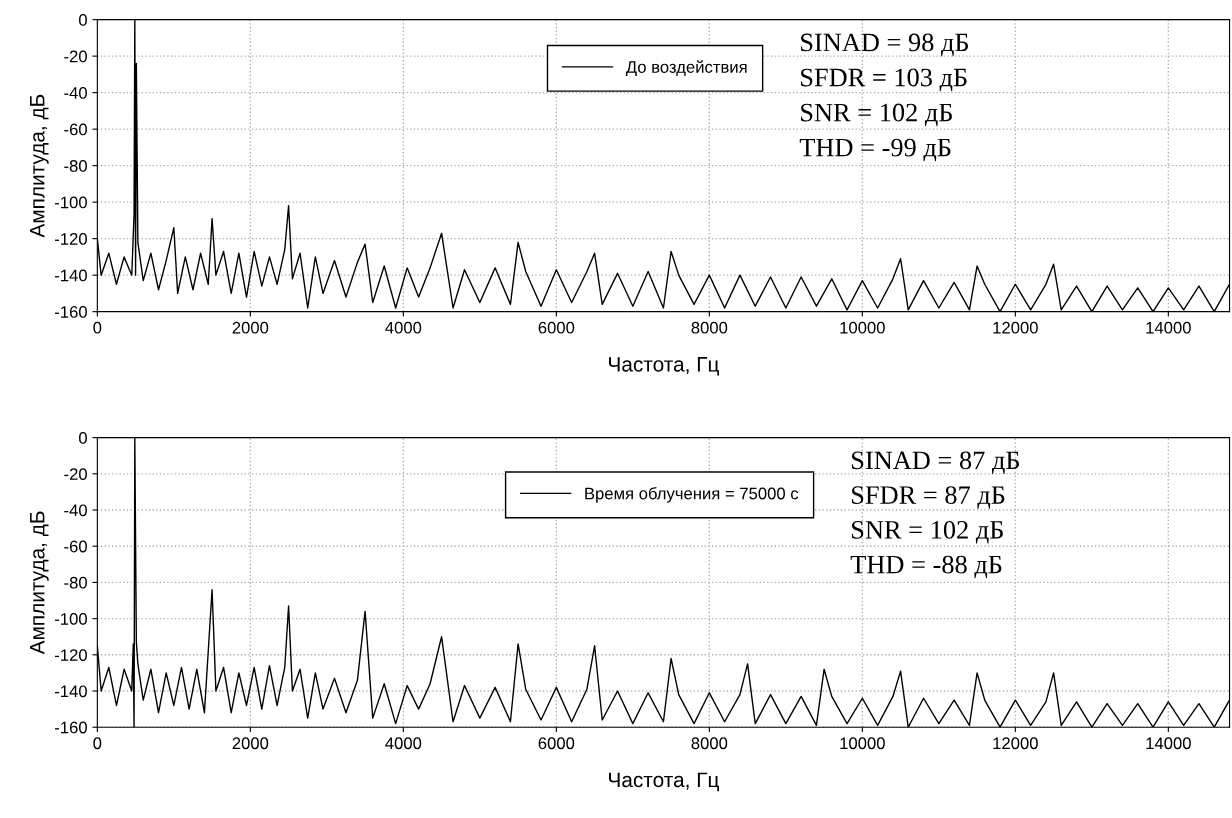 This screenshot has width=1232, height=818. Describe the element at coordinates (926, 567) in the screenshot. I see `annotation: THD = -88 дБ` at that location.